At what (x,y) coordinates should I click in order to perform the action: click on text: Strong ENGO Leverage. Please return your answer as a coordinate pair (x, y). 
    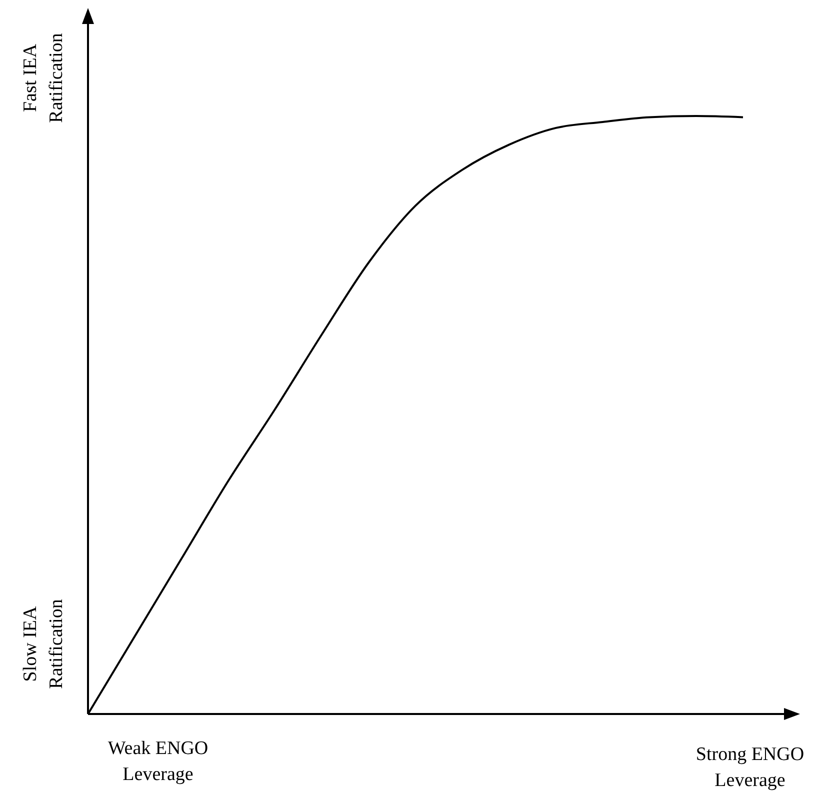
    Looking at the image, I should click on (750, 767).